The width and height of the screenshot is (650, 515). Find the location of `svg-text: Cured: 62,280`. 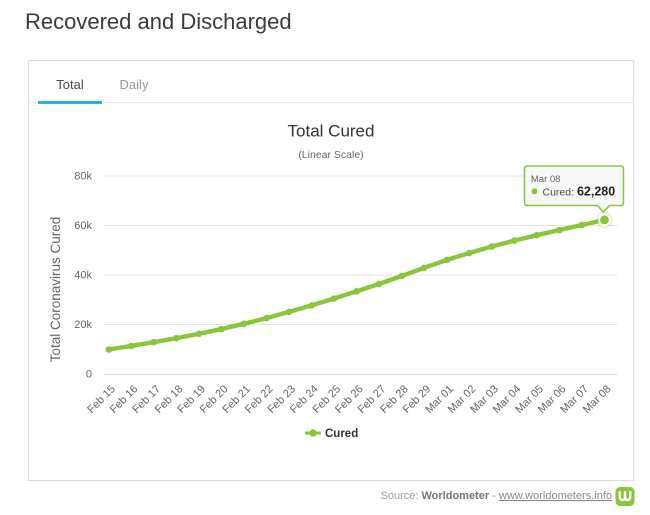

svg-text: Cured: 62,280 is located at coordinates (579, 191).